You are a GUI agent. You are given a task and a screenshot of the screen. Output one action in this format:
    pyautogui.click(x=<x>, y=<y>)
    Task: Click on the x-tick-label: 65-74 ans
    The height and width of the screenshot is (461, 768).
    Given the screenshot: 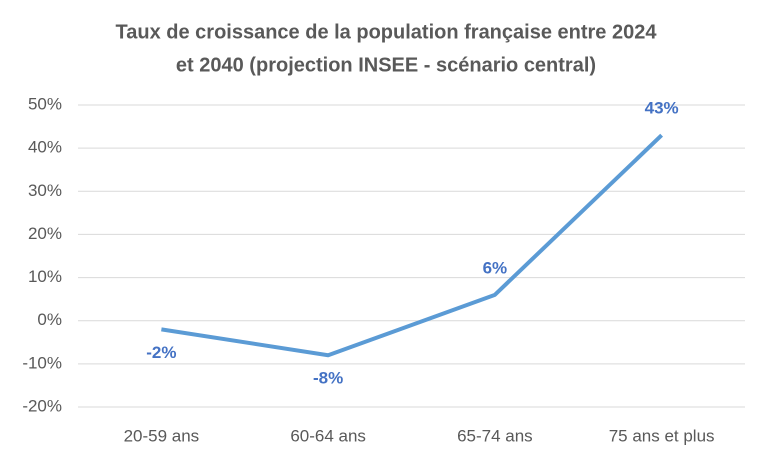 What is the action you would take?
    pyautogui.click(x=495, y=435)
    